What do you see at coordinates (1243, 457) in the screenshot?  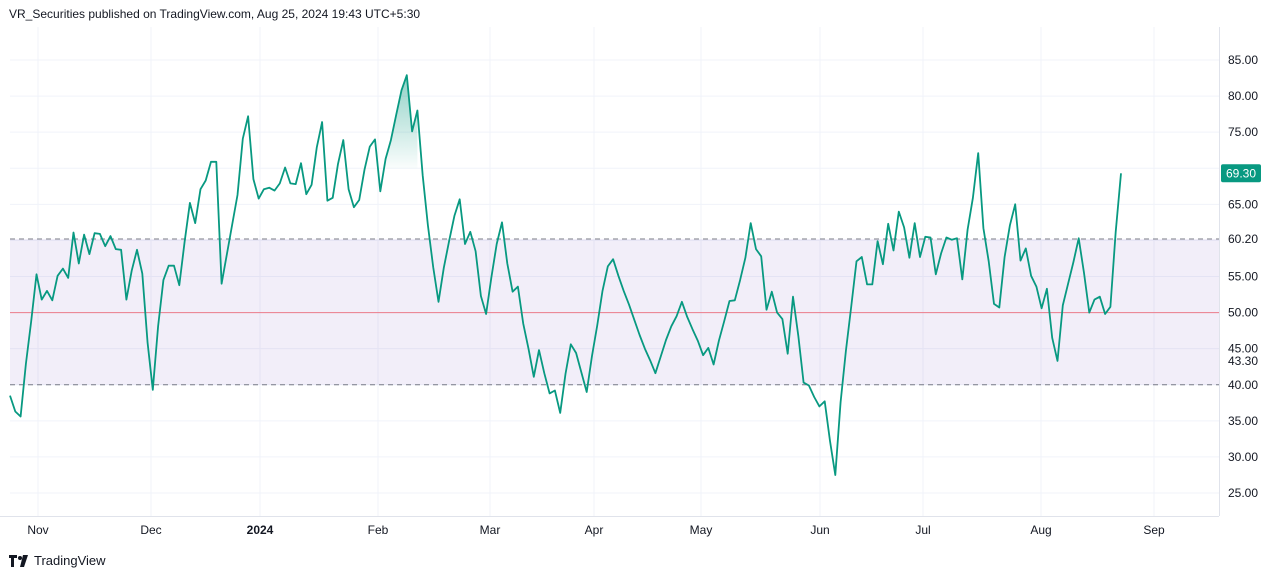 I see `y-tick-label: 30.00` at bounding box center [1243, 457].